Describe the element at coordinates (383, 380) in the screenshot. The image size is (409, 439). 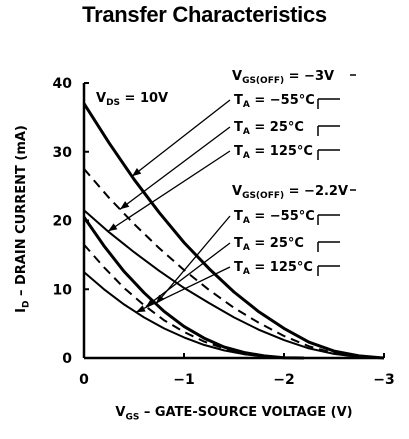
I see `x-tick-label-3: −3` at that location.